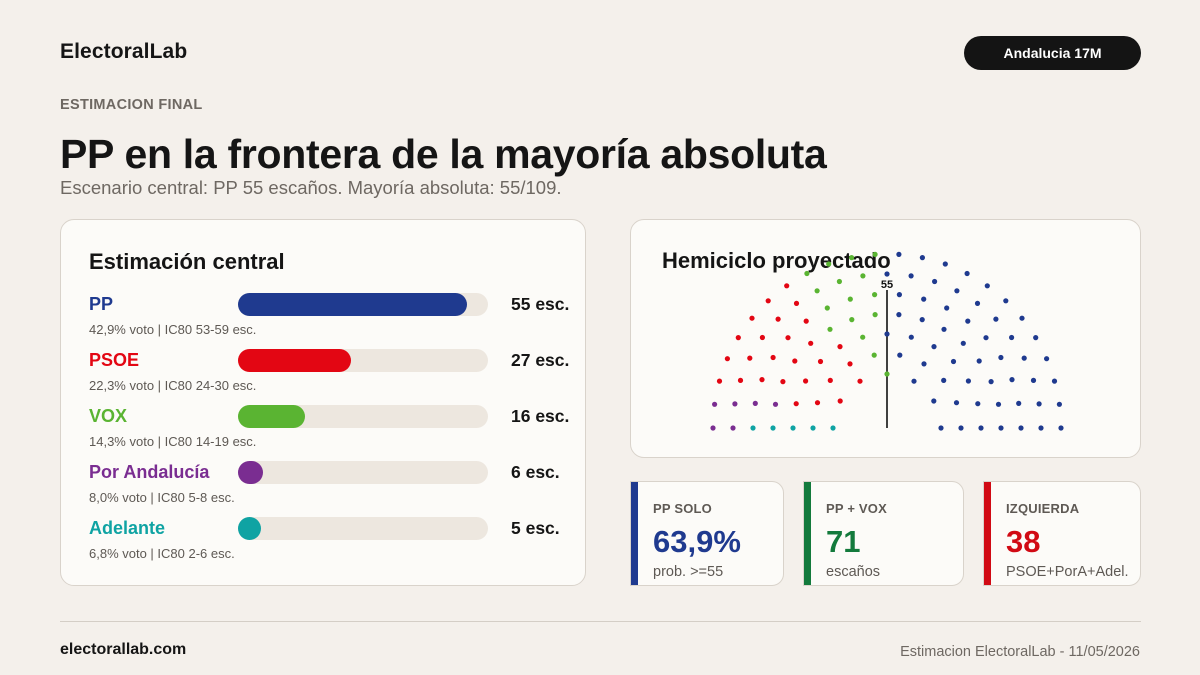 This screenshot has width=1200, height=675. Describe the element at coordinates (887, 341) in the screenshot. I see `seat-dots` at that location.